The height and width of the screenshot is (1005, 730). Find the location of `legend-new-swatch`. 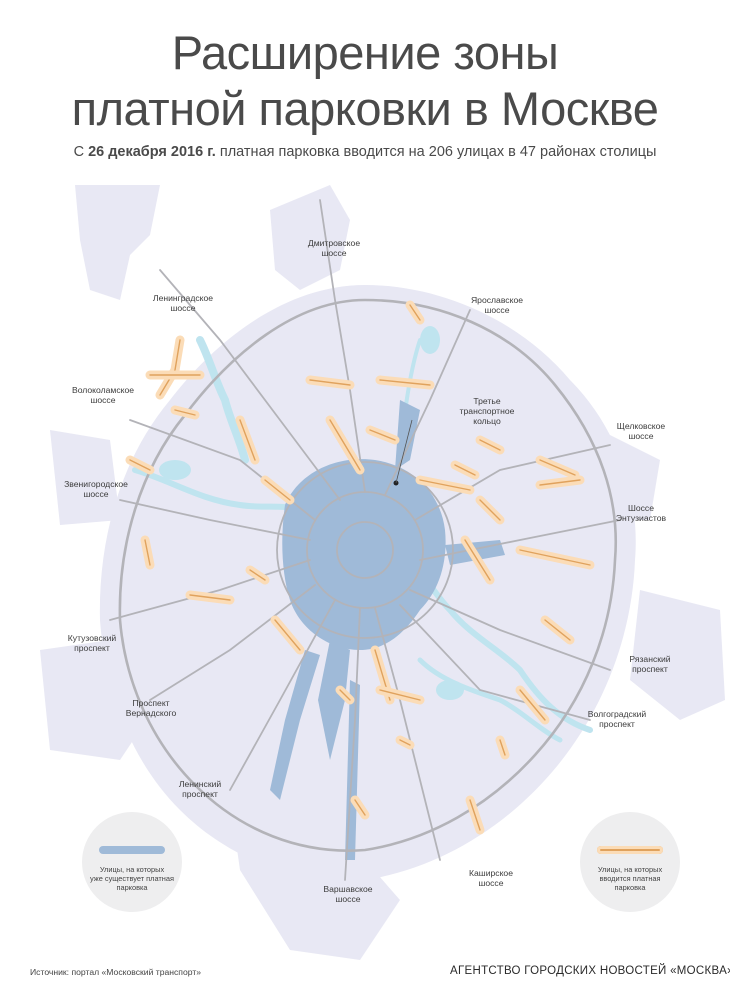

legend-new-swatch is located at coordinates (630, 850).